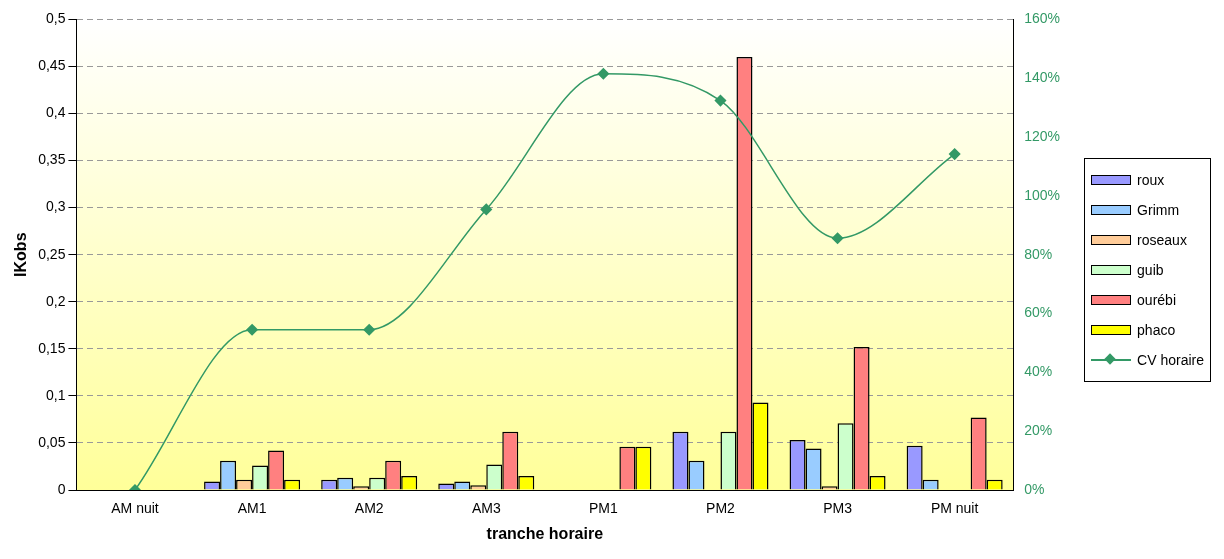 The image size is (1224, 559). I want to click on y2-tick-label: 0%, so click(1034, 488).